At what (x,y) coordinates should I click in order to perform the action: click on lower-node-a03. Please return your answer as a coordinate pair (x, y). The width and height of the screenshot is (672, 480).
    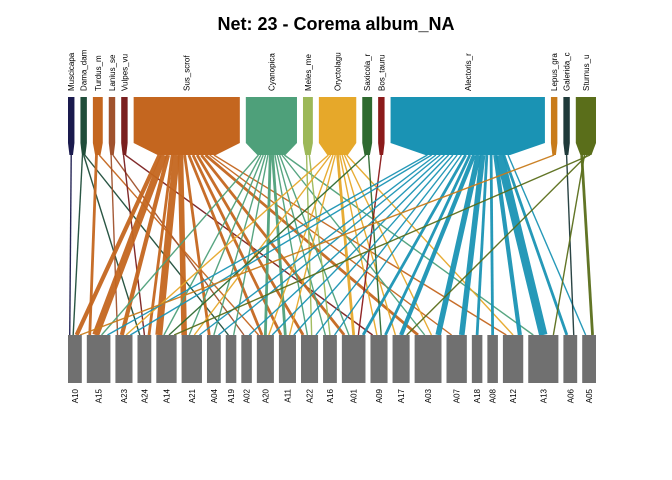
    Looking at the image, I should click on (428, 359).